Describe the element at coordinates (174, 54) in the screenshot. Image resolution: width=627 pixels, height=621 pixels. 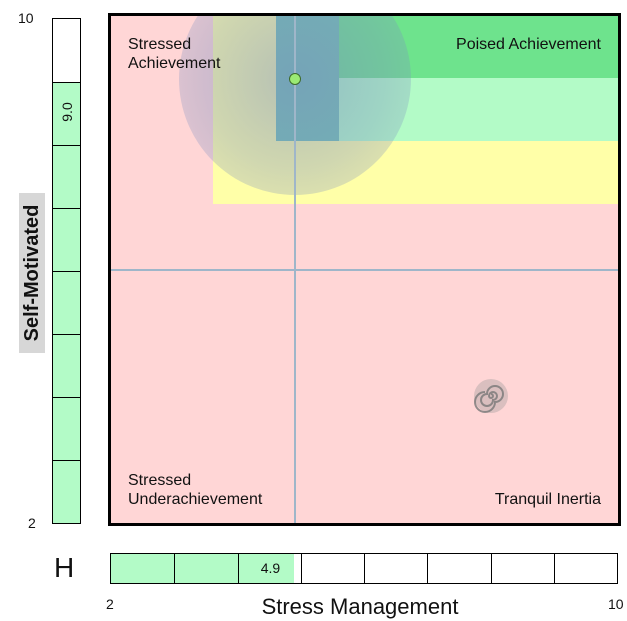
I see `label-top-left: Stressed Achievement` at that location.